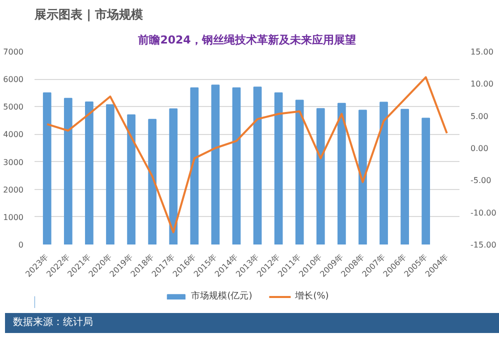 The width and height of the screenshot is (499, 348). Describe the element at coordinates (483, 245) in the screenshot. I see `y2-tick-label: -15.00` at that location.